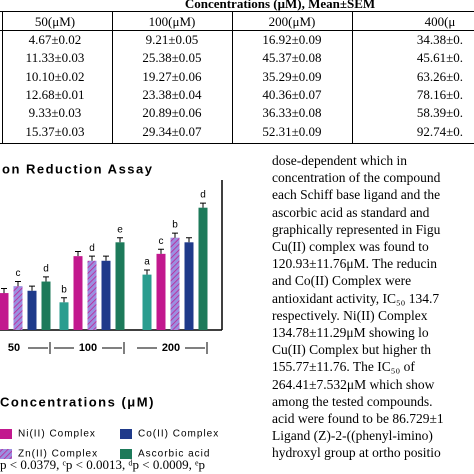 The height and width of the screenshot is (474, 474). What do you see at coordinates (55, 94) in the screenshot?
I see `table-cell: 12.68±0.01` at bounding box center [55, 94].